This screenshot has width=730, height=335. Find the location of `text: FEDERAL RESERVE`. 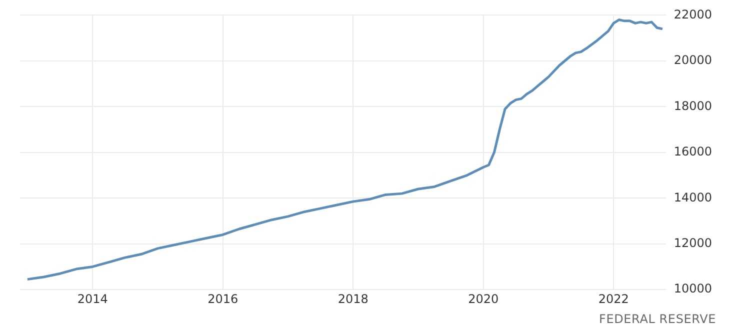

text: FEDERAL RESERVE is located at coordinates (657, 319).